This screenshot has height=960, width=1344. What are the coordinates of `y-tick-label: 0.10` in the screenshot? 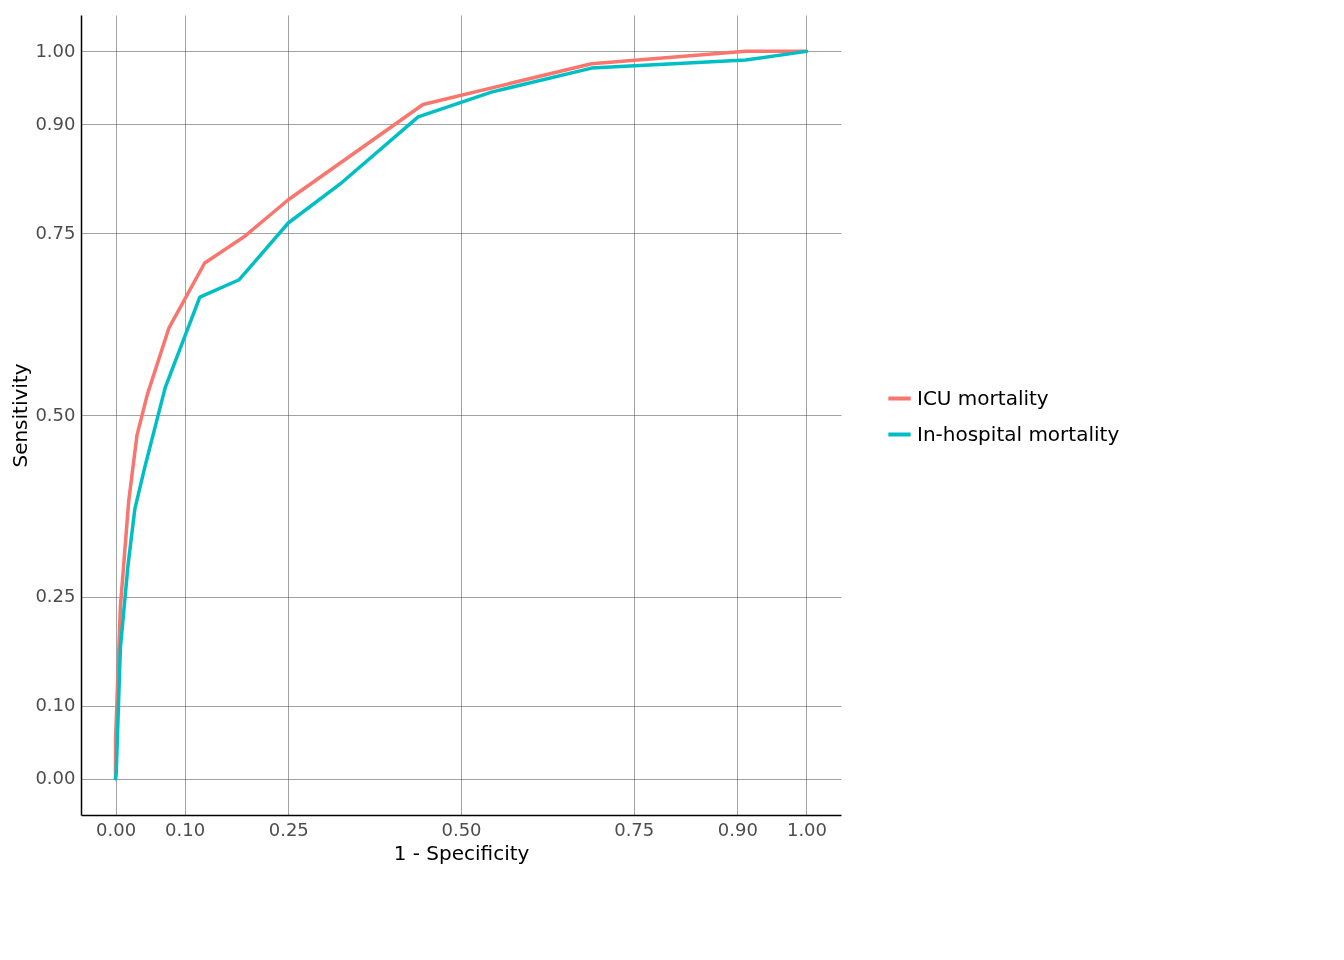 It's located at (55, 705).